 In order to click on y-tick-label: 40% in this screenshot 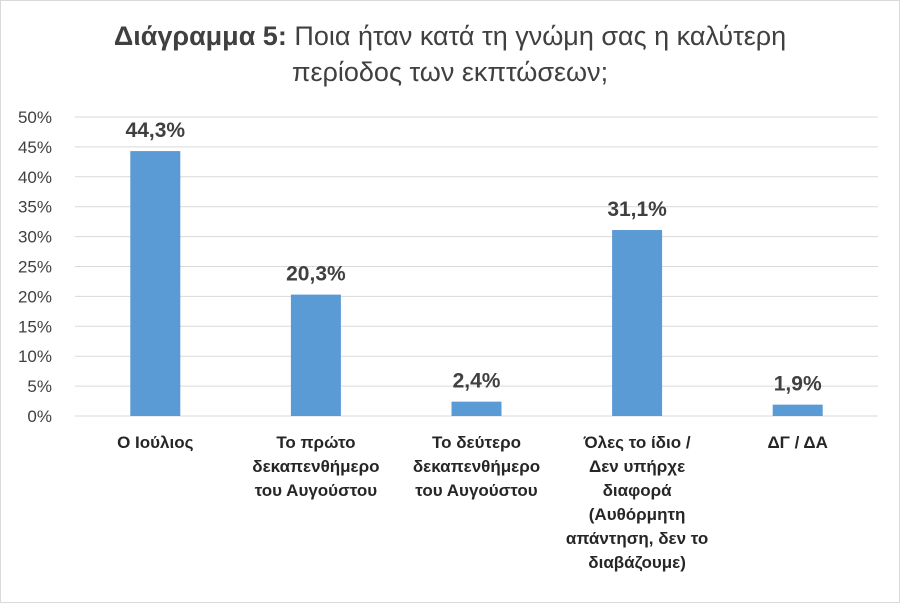, I will do `click(35, 177)`.